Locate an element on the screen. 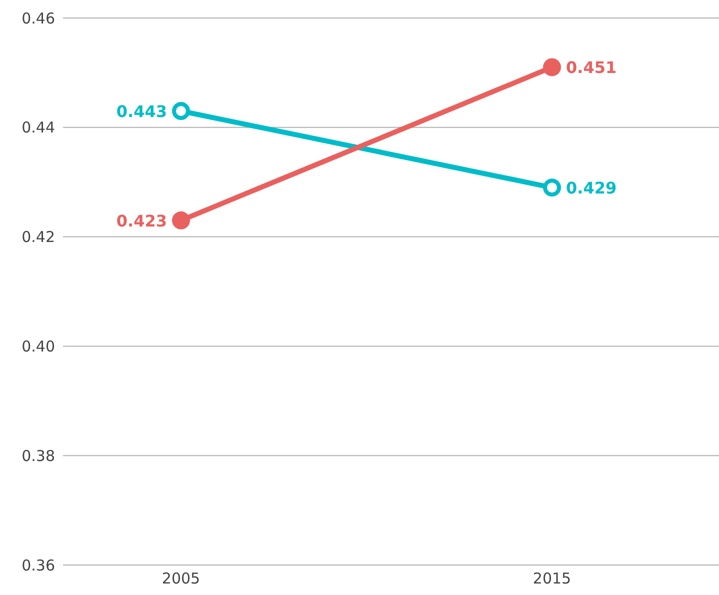 This screenshot has width=719, height=595. y-tick-label: 0.42 is located at coordinates (38, 237).